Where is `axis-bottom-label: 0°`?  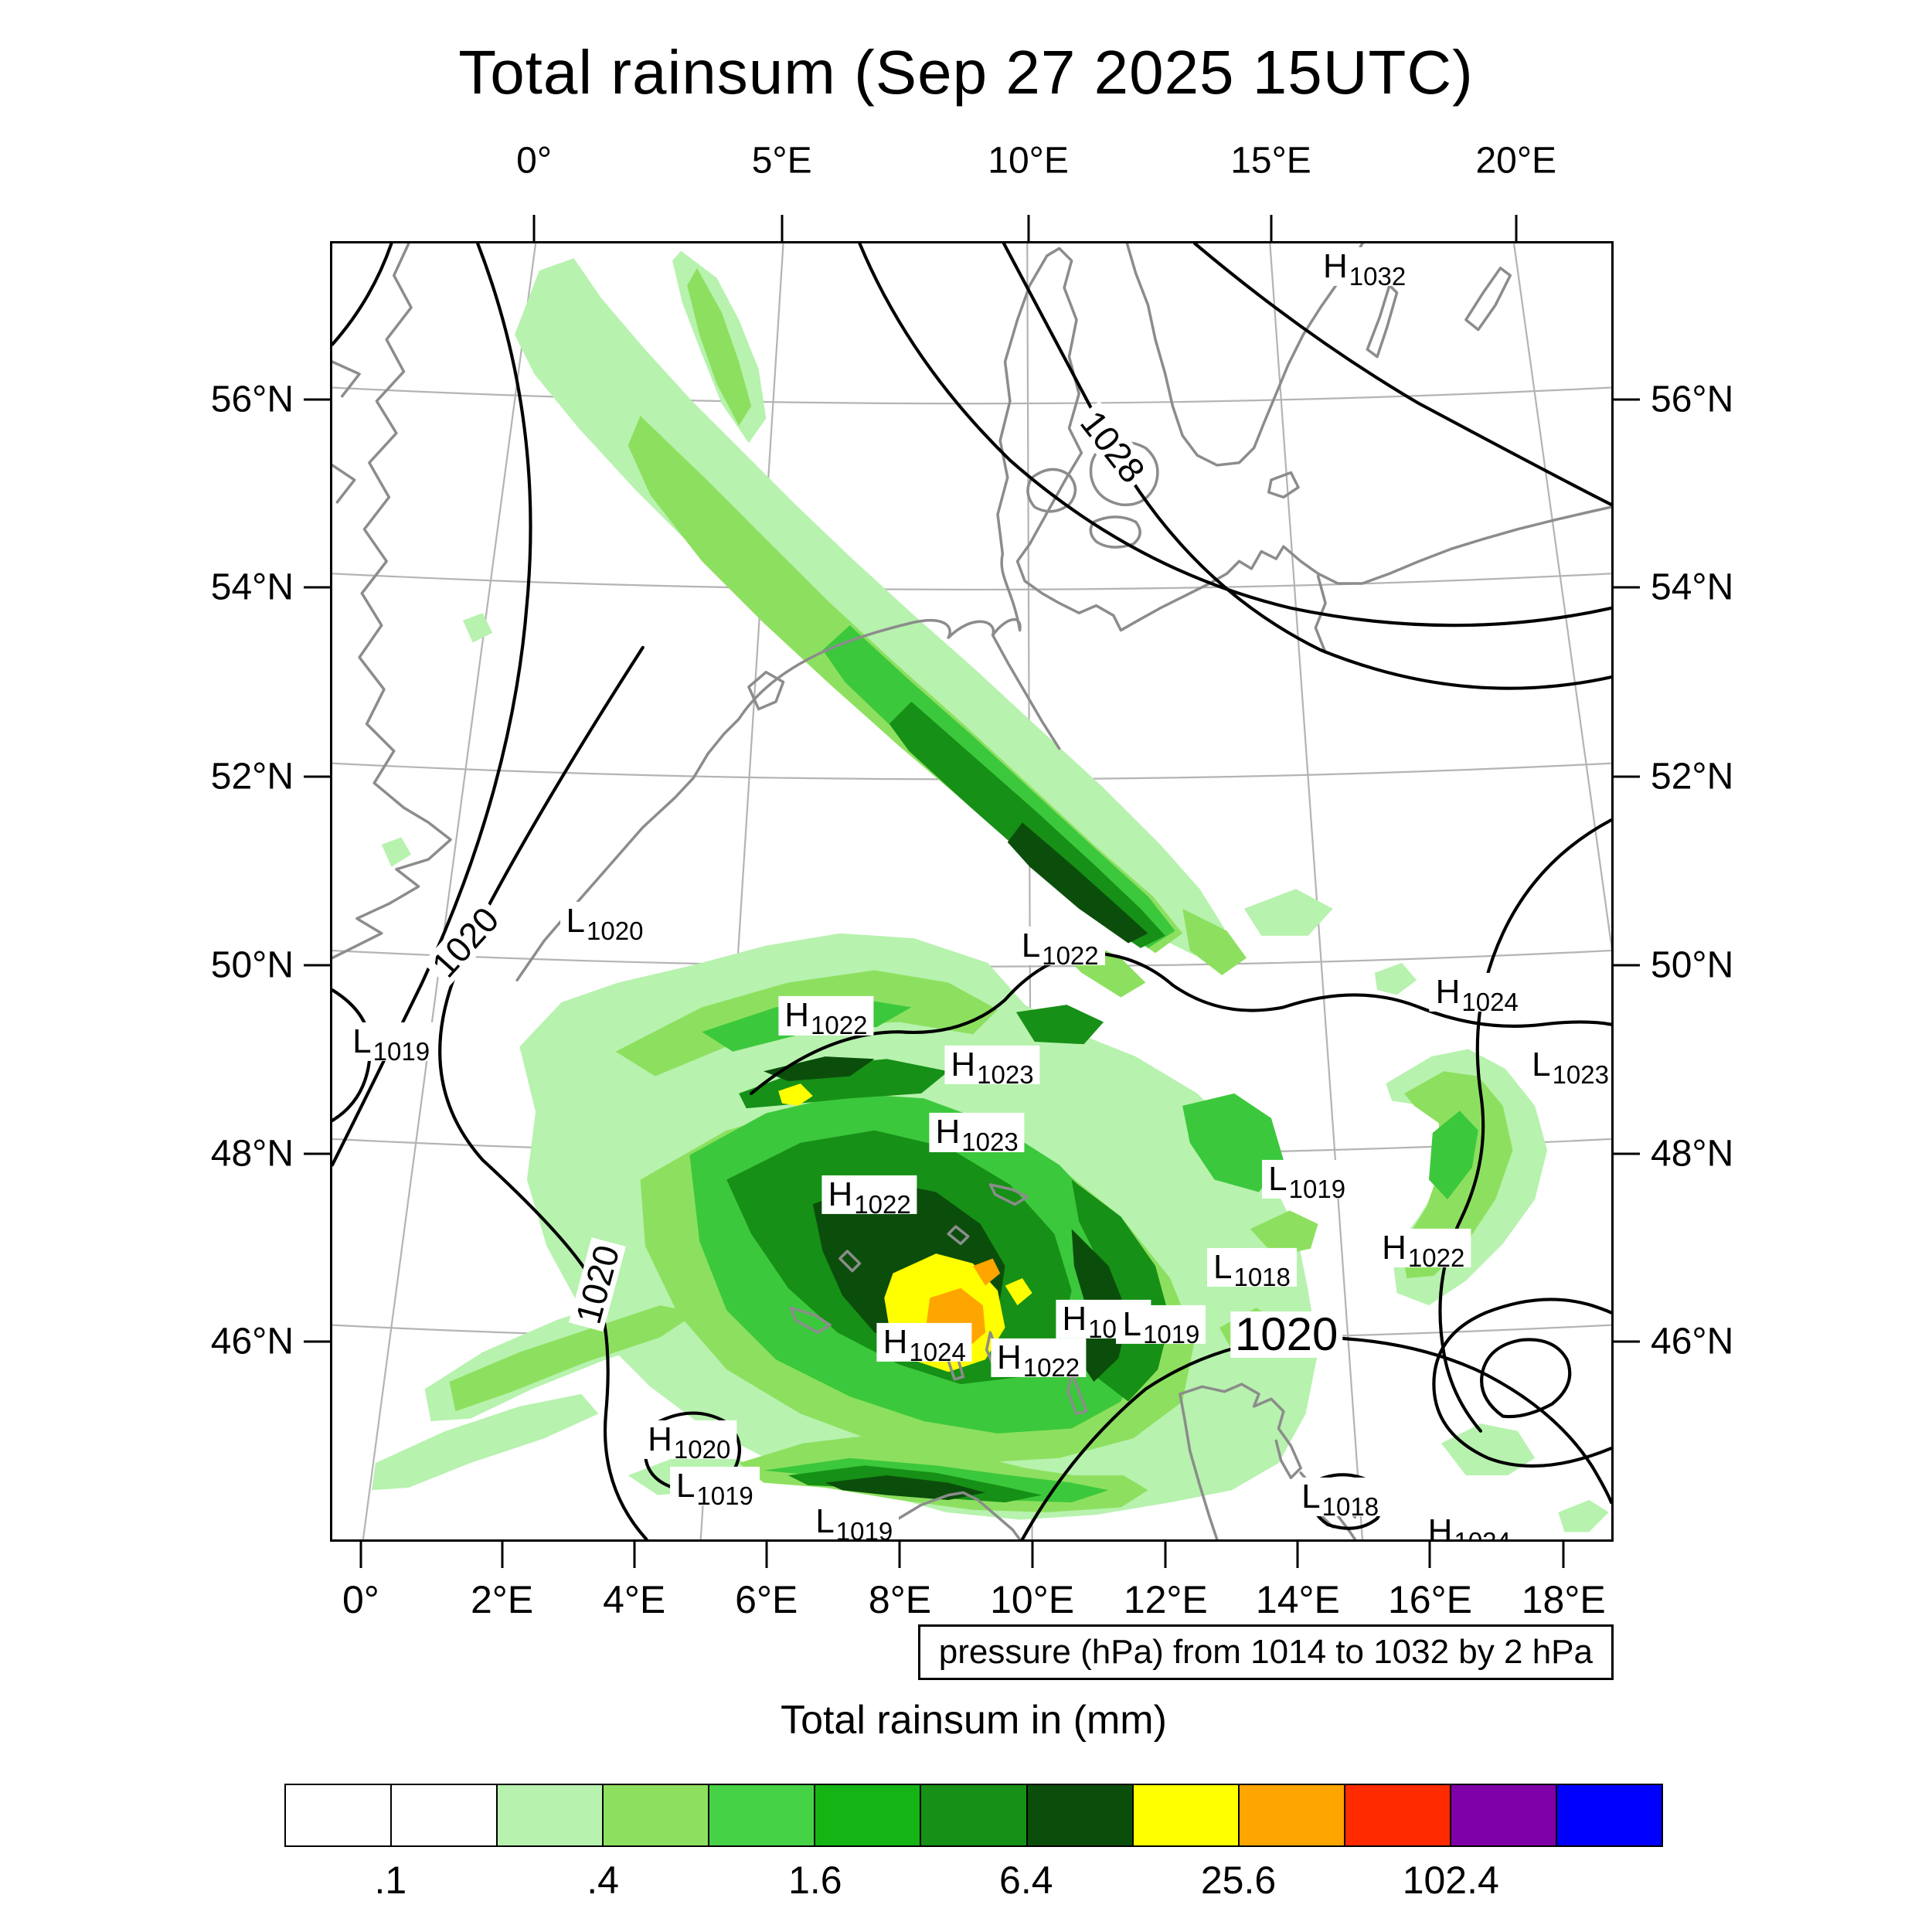
axis-bottom-label: 0° is located at coordinates (360, 1600).